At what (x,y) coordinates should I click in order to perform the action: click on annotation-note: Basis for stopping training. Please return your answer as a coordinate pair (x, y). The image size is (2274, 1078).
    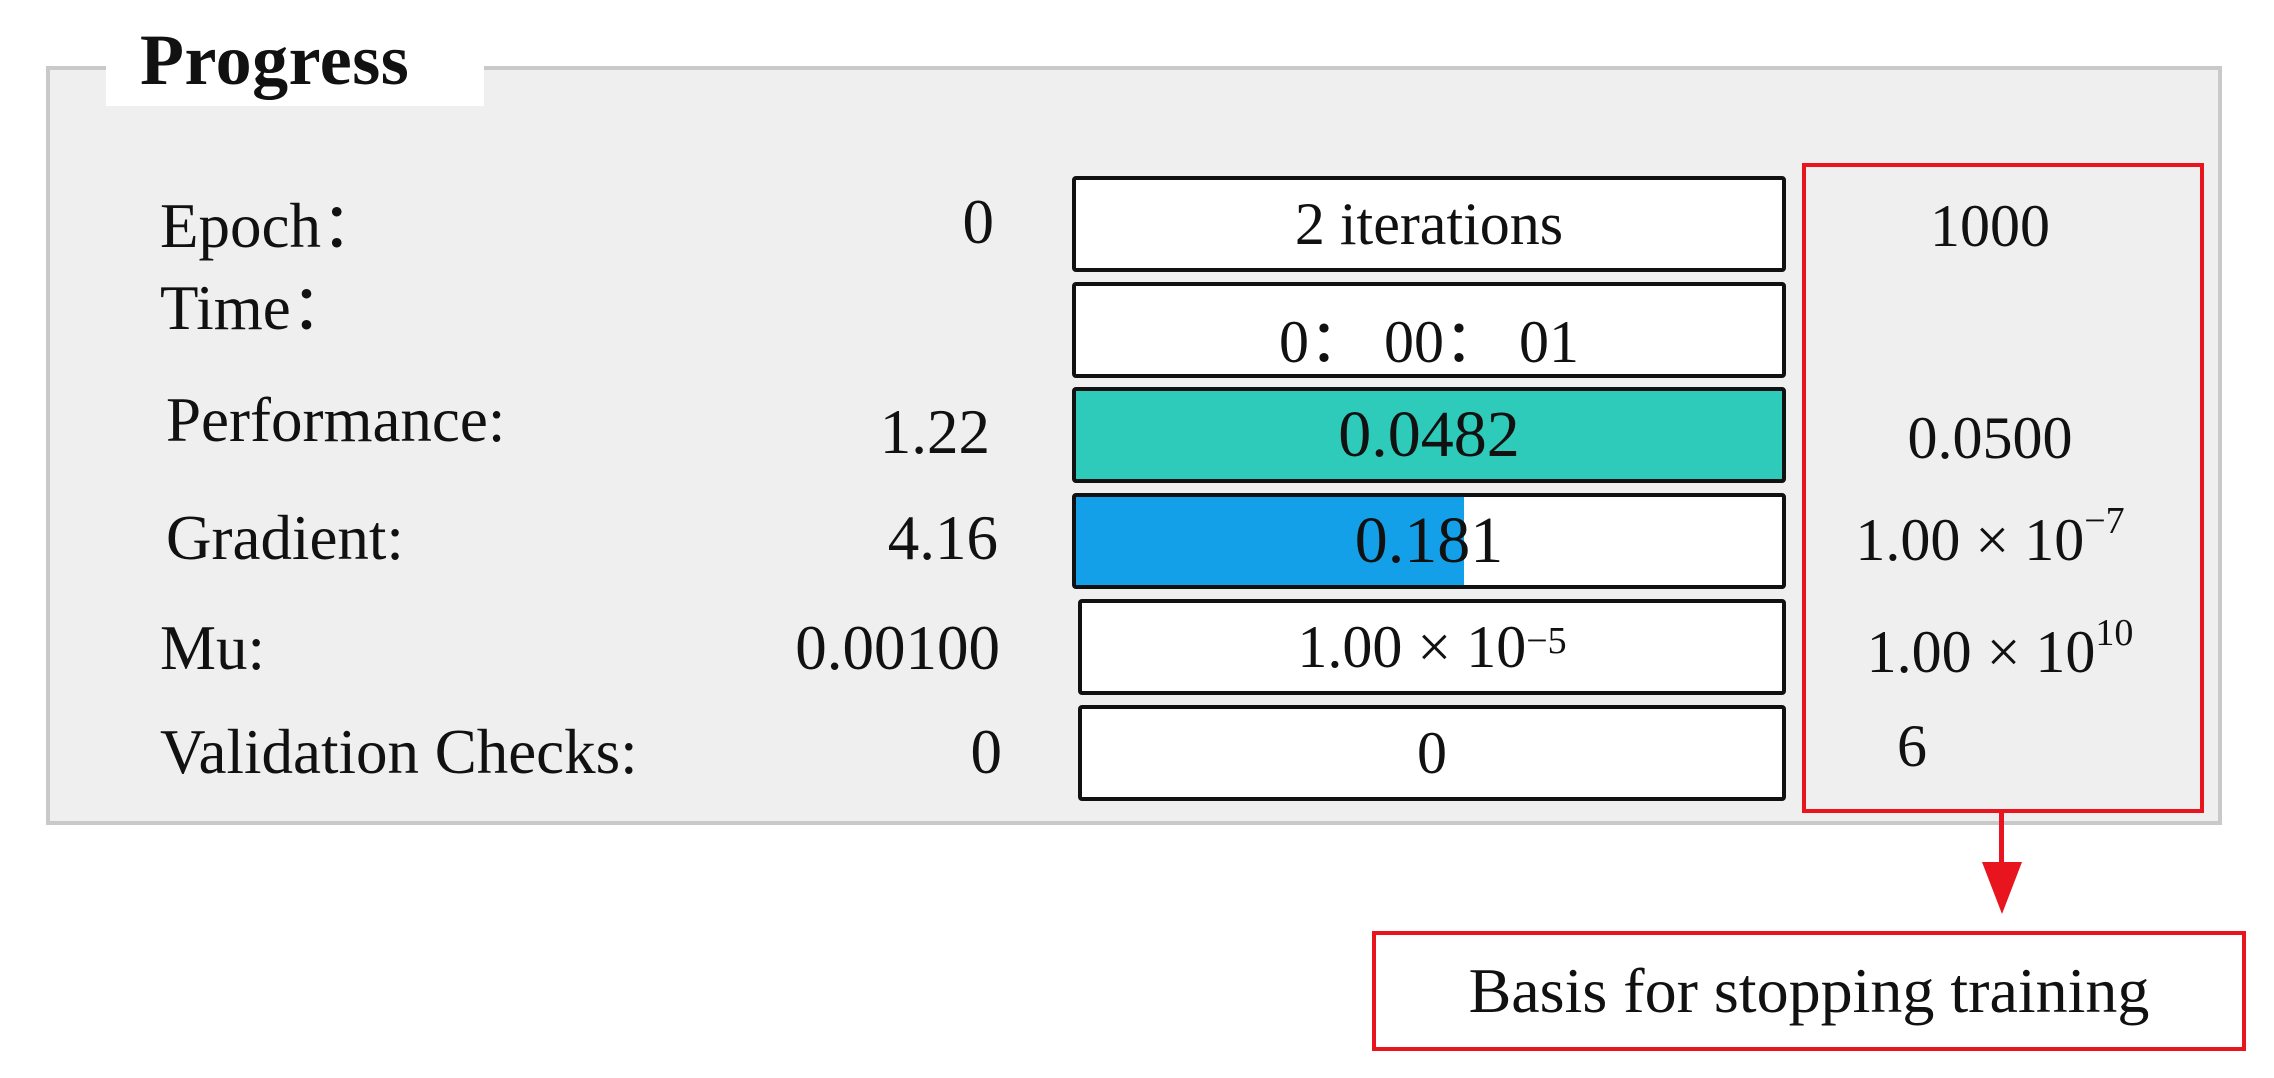
    Looking at the image, I should click on (1809, 991).